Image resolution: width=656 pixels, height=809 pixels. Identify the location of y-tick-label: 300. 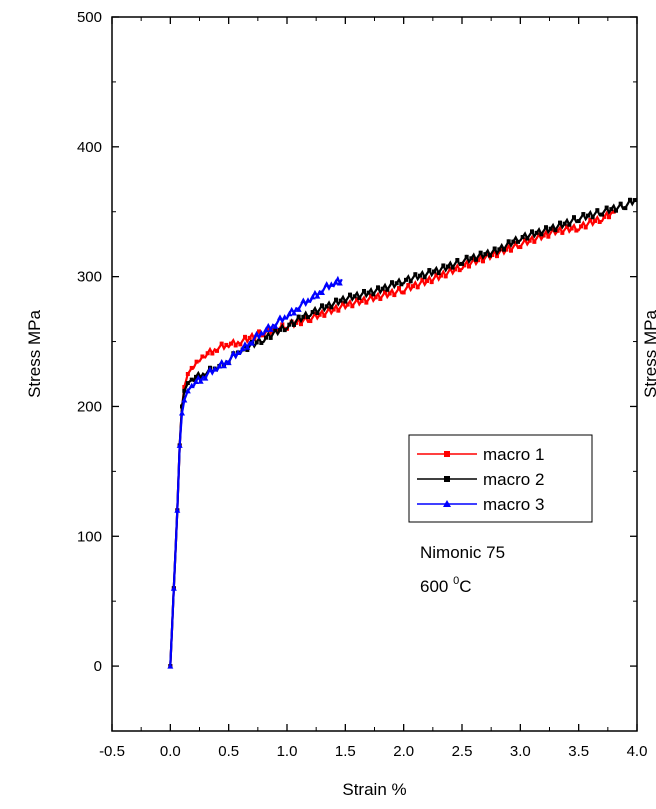
(89, 277).